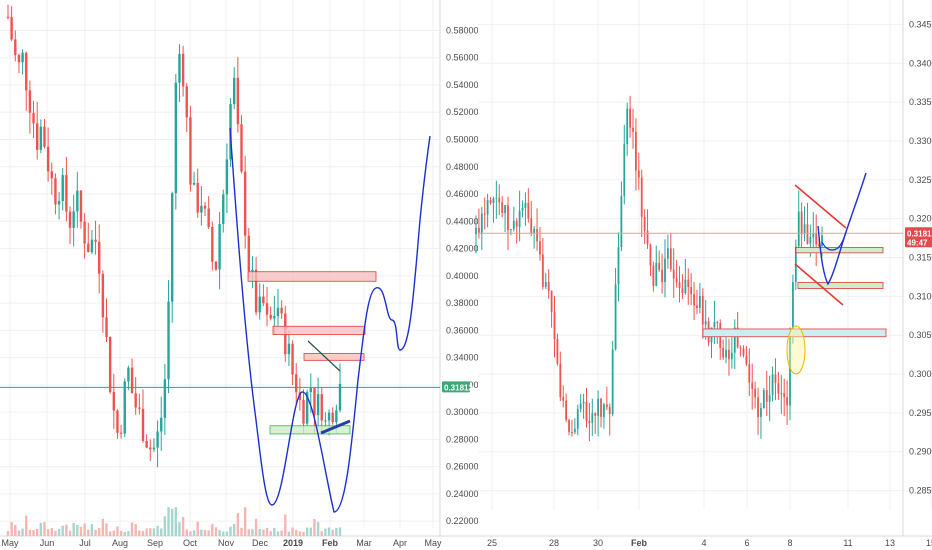 The width and height of the screenshot is (932, 550). What do you see at coordinates (335, 427) in the screenshot?
I see `trend-line-support` at bounding box center [335, 427].